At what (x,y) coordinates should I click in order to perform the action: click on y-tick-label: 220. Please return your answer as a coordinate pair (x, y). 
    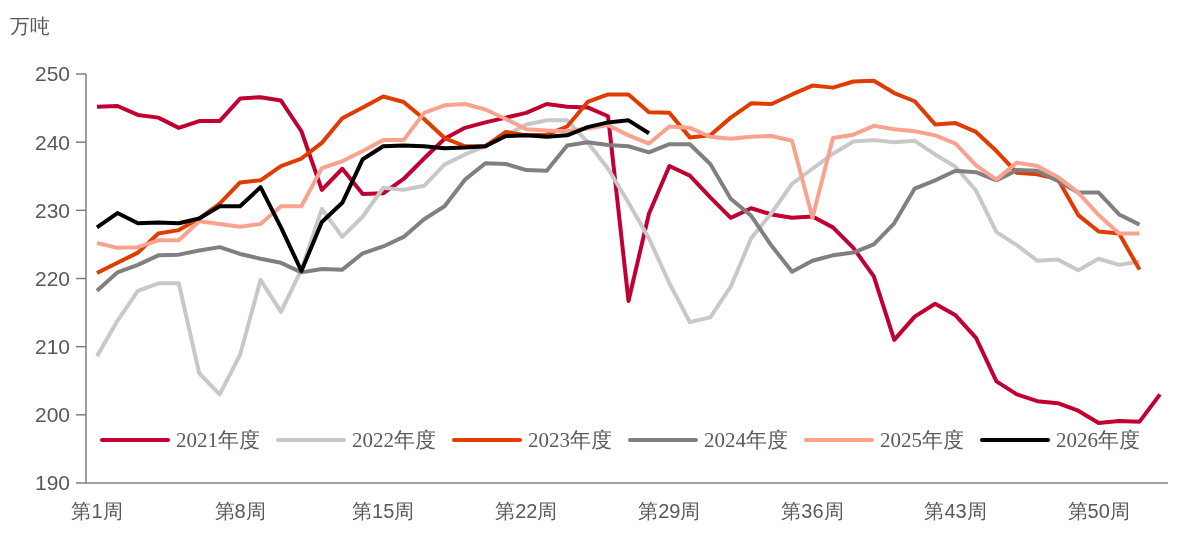
    Looking at the image, I should click on (52, 278).